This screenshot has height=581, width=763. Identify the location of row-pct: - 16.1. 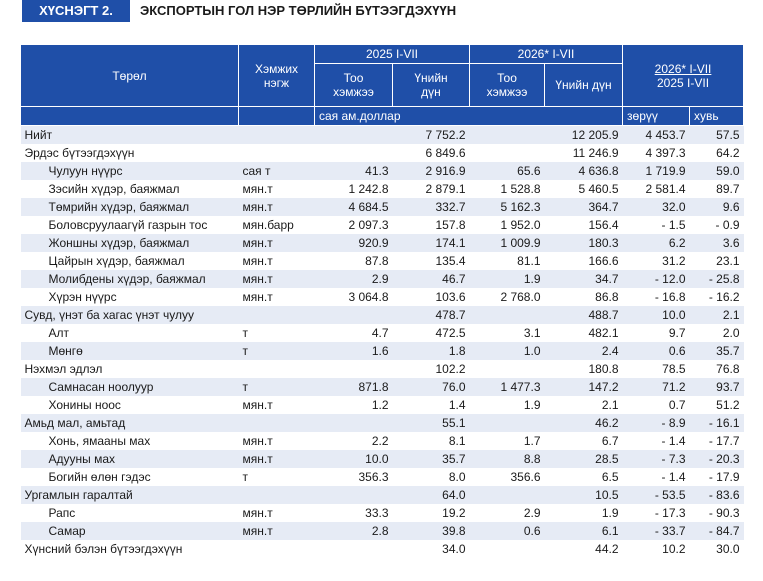
(716, 423).